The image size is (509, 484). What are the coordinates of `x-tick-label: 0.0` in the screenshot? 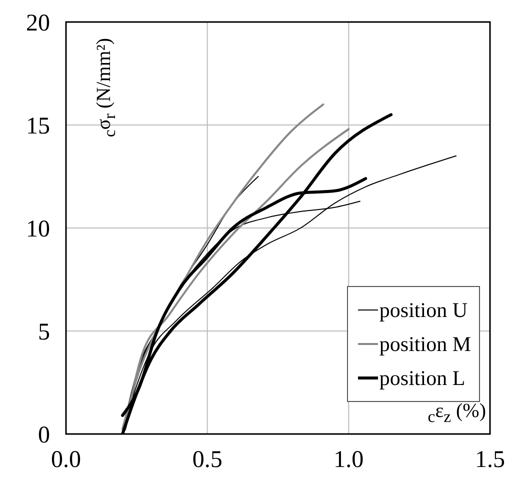 It's located at (66, 460).